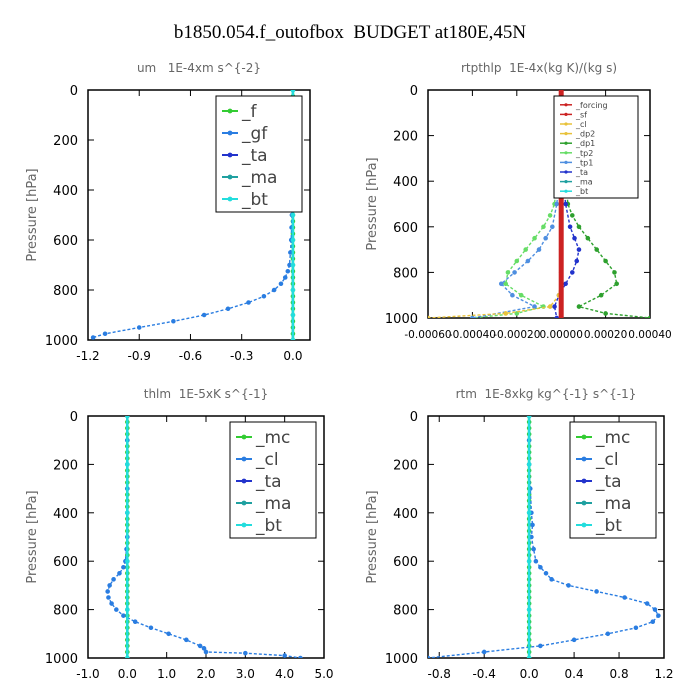 This screenshot has width=700, height=700. Describe the element at coordinates (259, 178) in the screenshot. I see `legend-label-ma: _ma` at that location.